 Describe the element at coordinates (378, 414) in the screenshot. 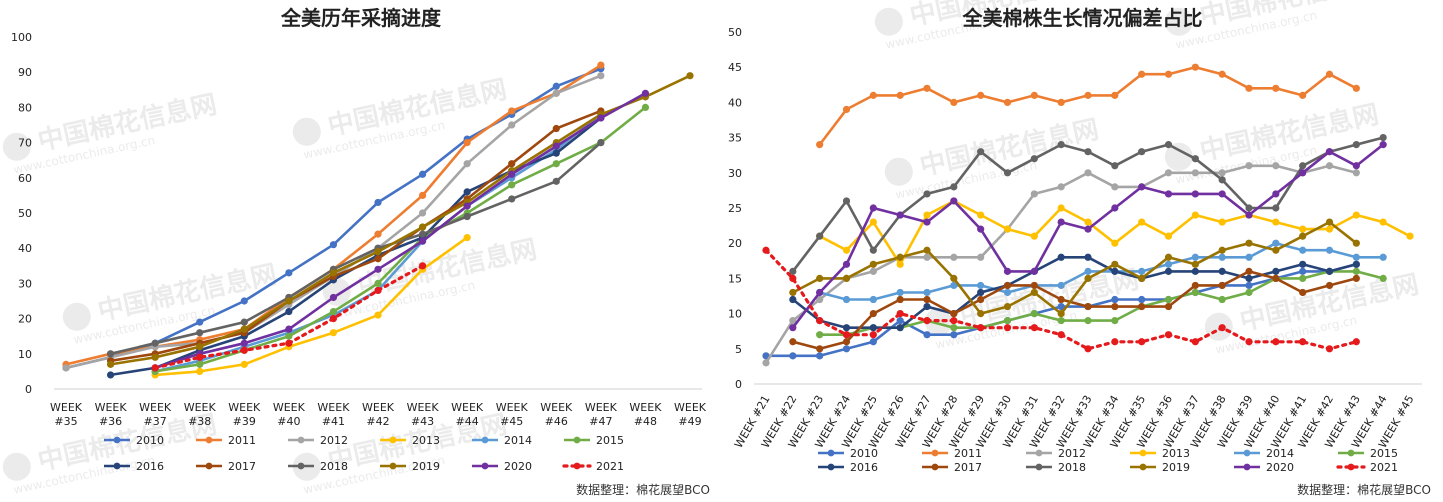

I see `left-x-tick-label: WEEK #42` at that location.